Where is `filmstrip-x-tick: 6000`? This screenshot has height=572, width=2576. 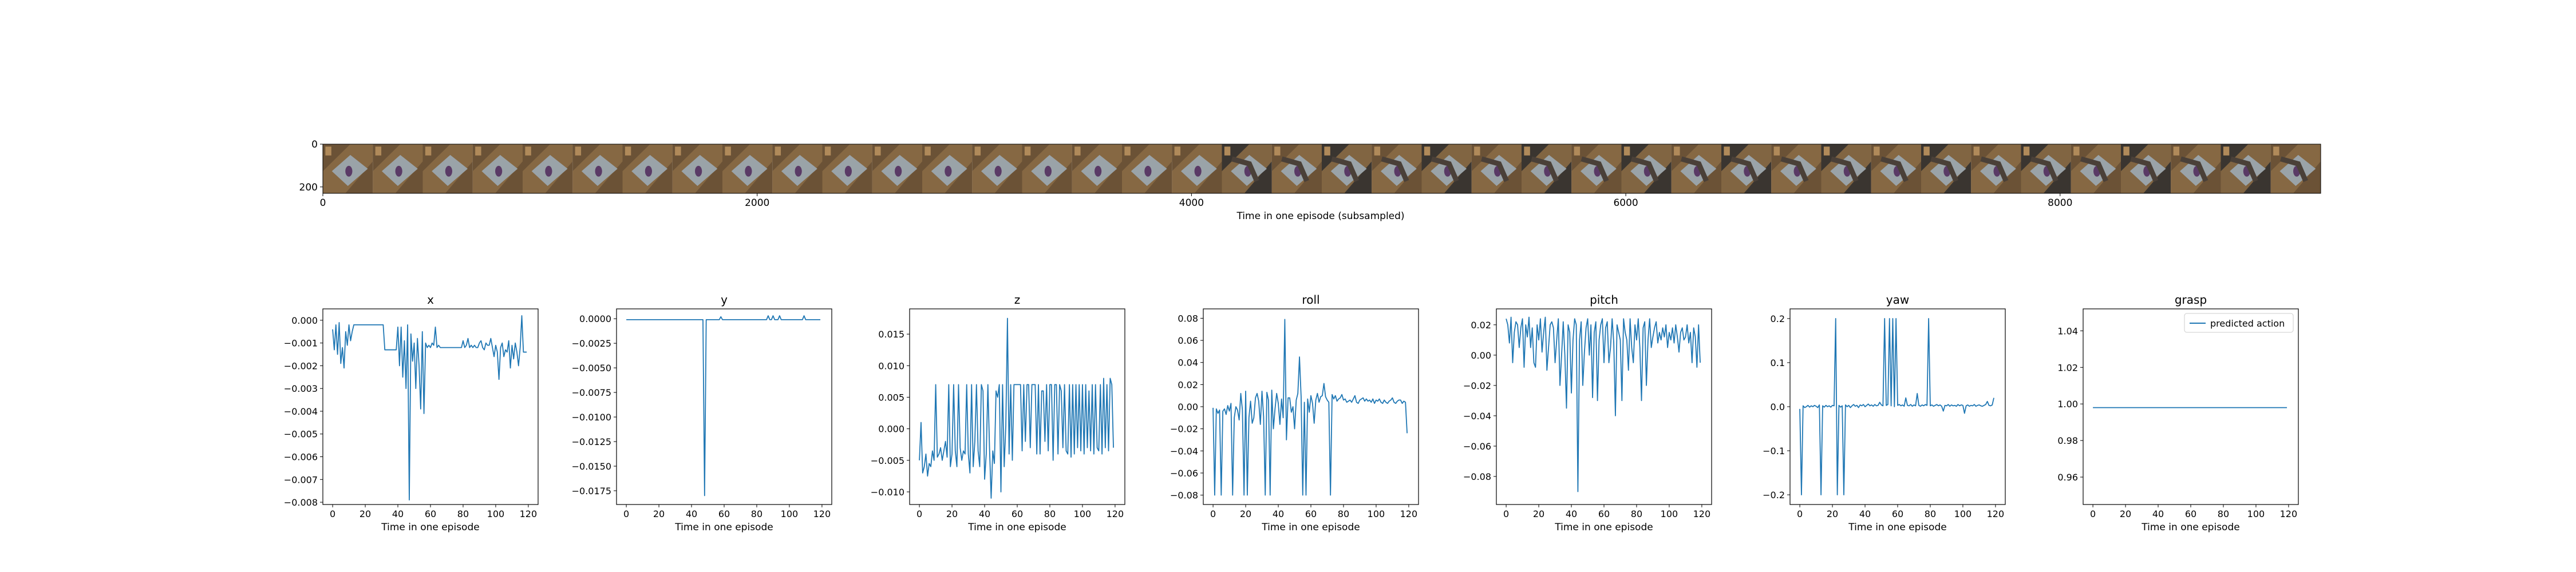
filmstrip-x-tick: 6000 is located at coordinates (1625, 203).